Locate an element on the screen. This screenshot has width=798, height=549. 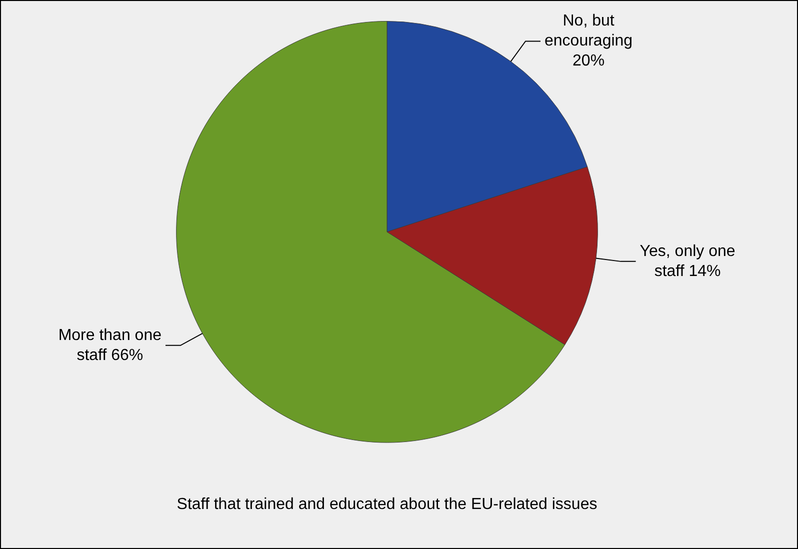
data-label: 20% is located at coordinates (588, 61).